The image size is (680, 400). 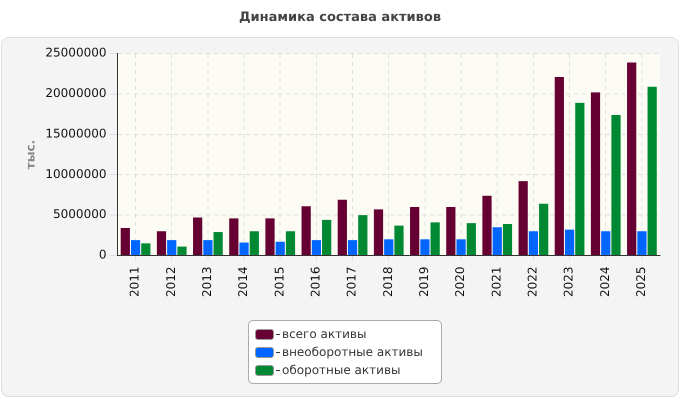 I want to click on legend-label: оборотные активы, so click(x=341, y=370).